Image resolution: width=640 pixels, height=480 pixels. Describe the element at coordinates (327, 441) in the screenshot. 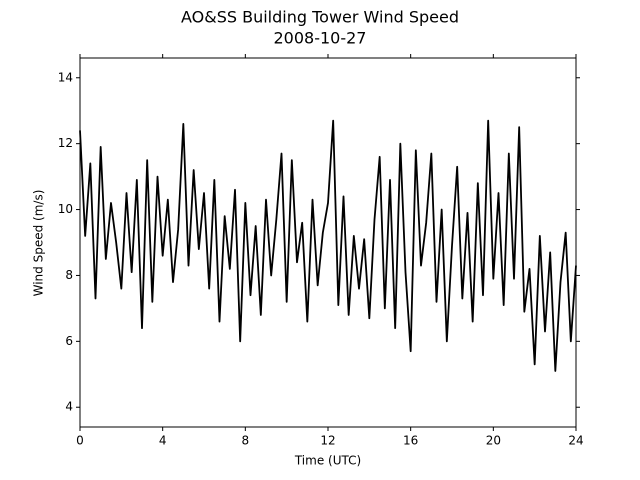

I see `x-tick-label: 12` at that location.